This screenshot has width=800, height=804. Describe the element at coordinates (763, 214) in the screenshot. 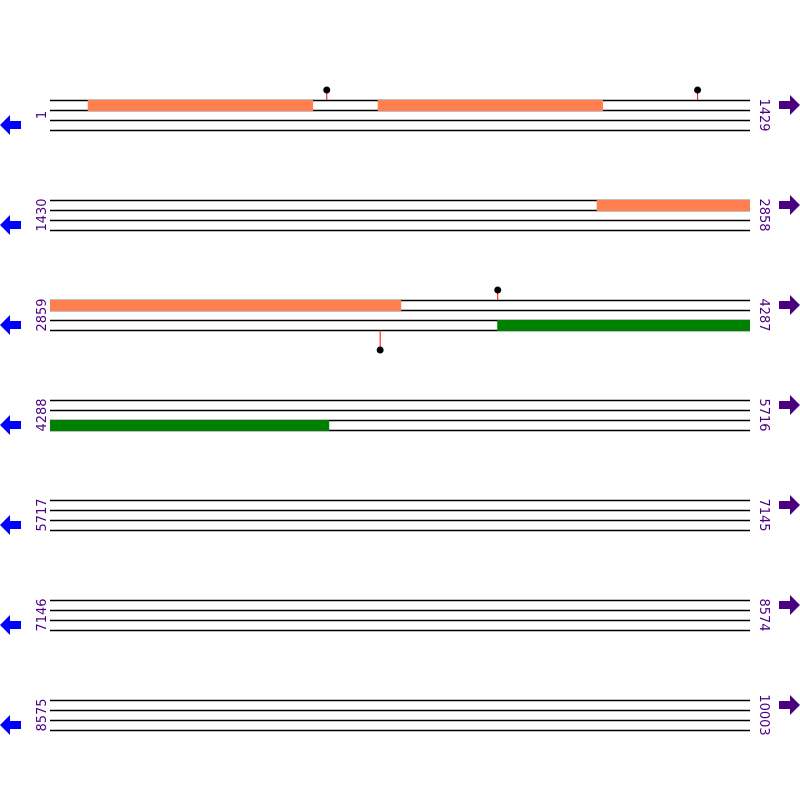

I see `row-end-label: 2858` at that location.